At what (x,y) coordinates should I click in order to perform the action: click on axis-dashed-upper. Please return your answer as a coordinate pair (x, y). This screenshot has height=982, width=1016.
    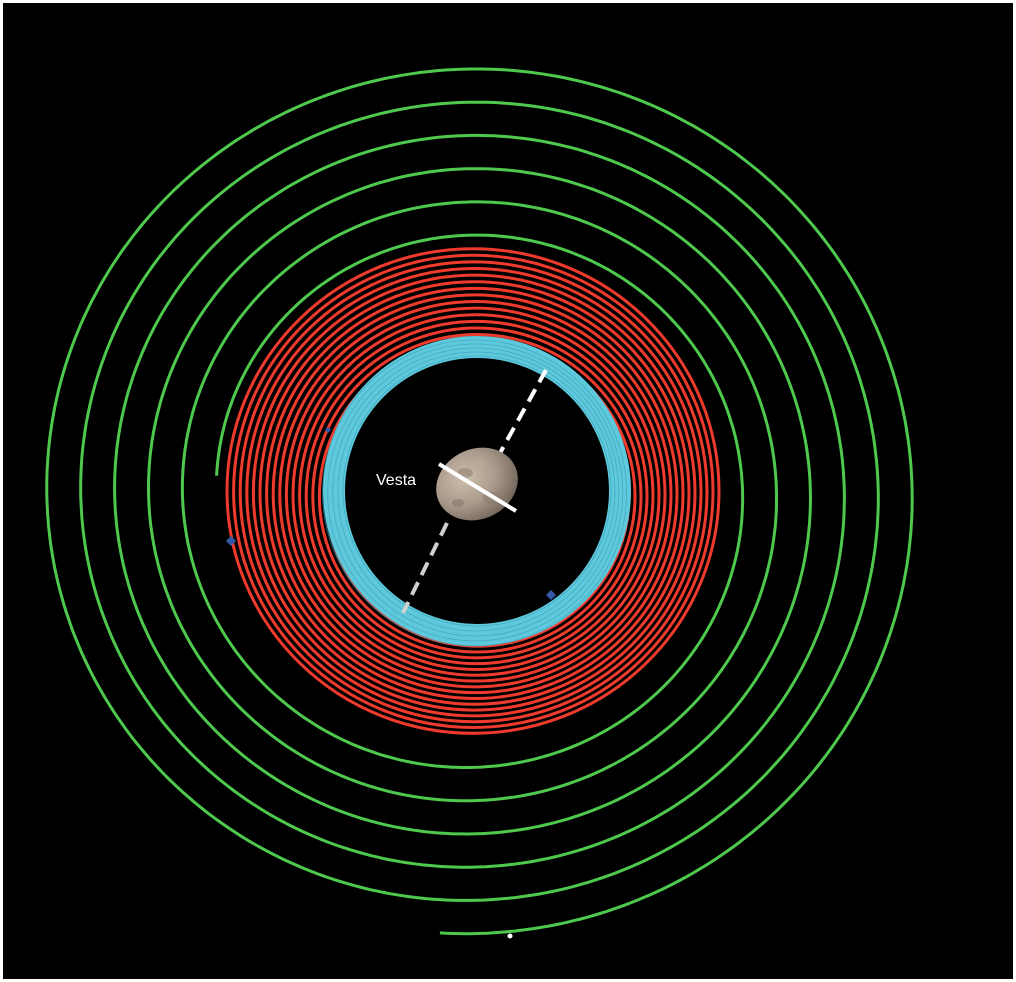
    Looking at the image, I should click on (523, 411).